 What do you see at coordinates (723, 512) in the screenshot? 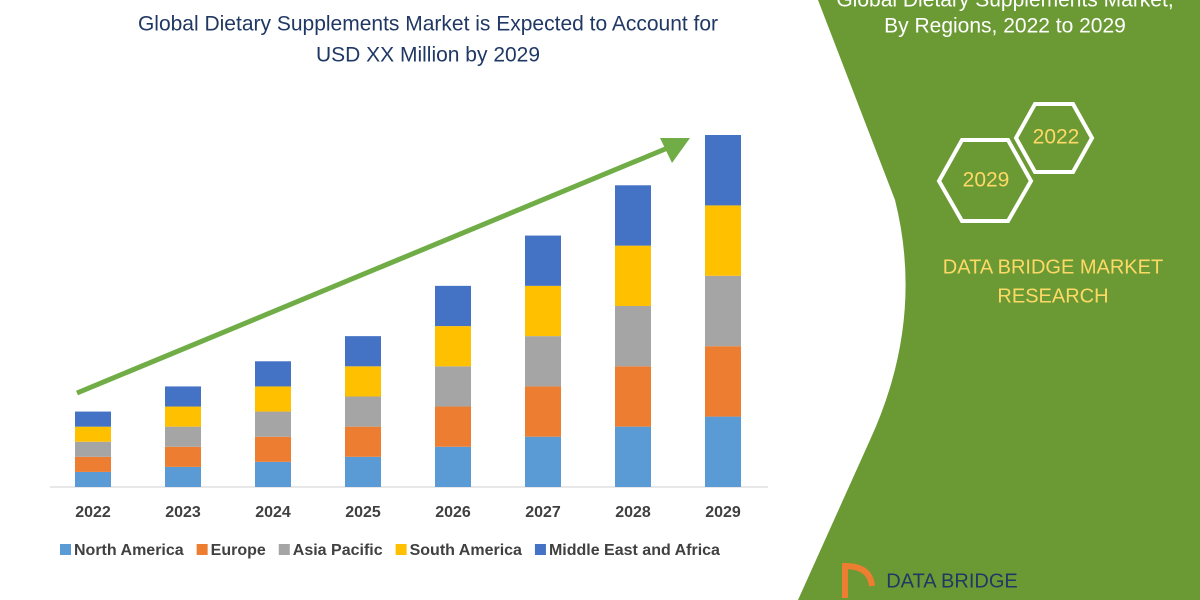
I see `x-tick-label: 2029` at bounding box center [723, 512].